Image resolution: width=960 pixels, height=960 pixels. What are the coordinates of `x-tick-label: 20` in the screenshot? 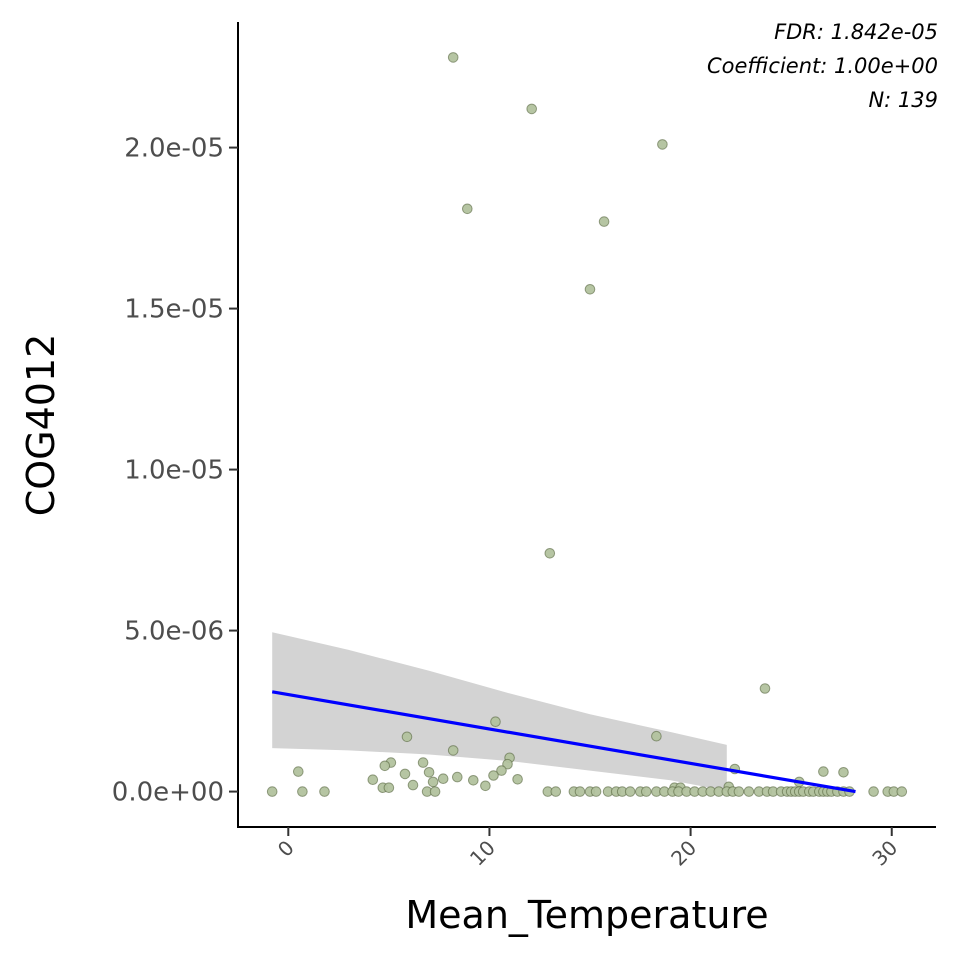 It's located at (683, 853).